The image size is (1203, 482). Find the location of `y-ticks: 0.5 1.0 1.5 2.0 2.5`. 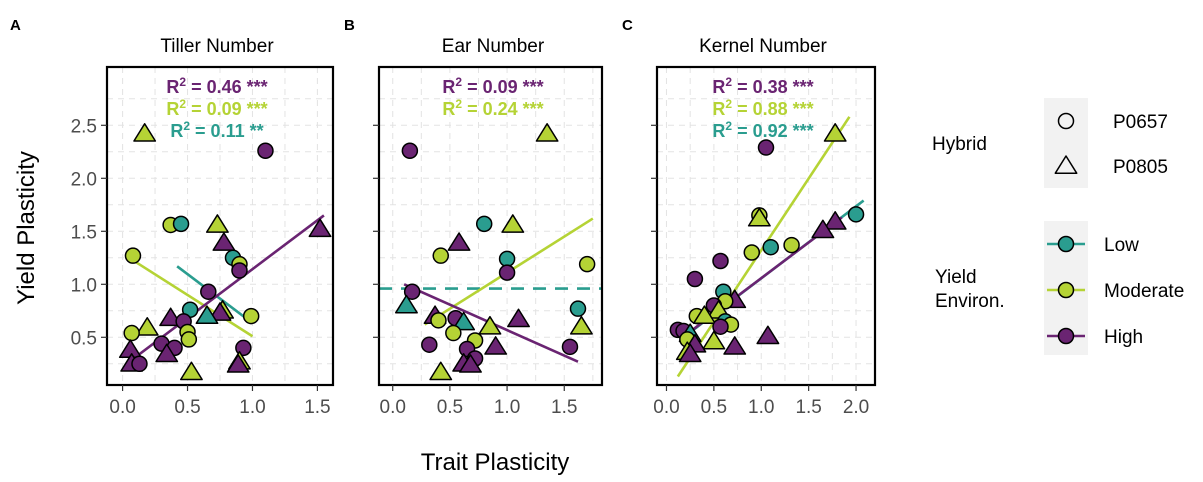

y-ticks: 0.5 1.0 1.5 2.0 2.5 is located at coordinates (89, 232).